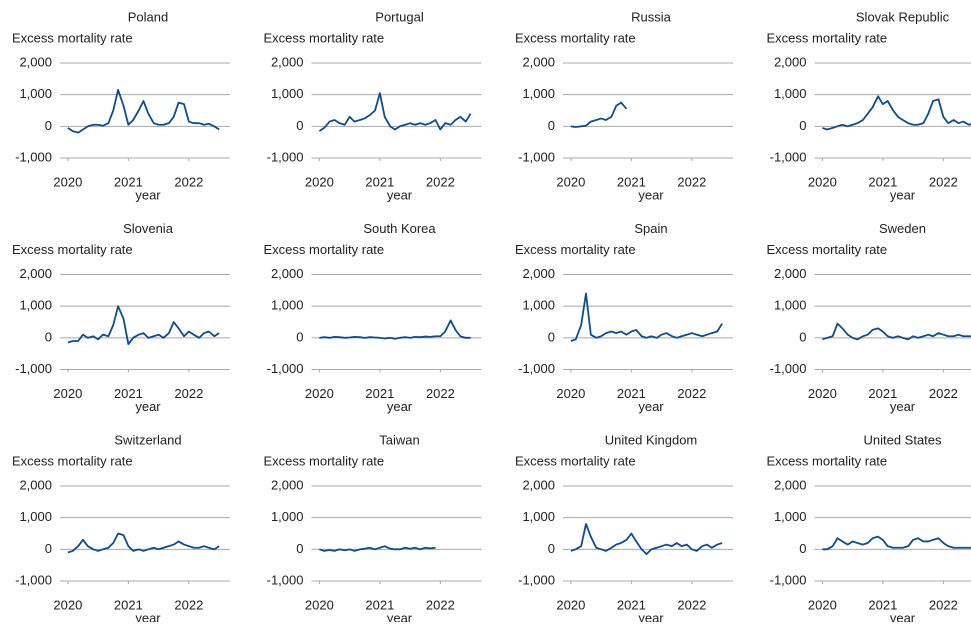  I want to click on panel-title: Poland, so click(148, 16).